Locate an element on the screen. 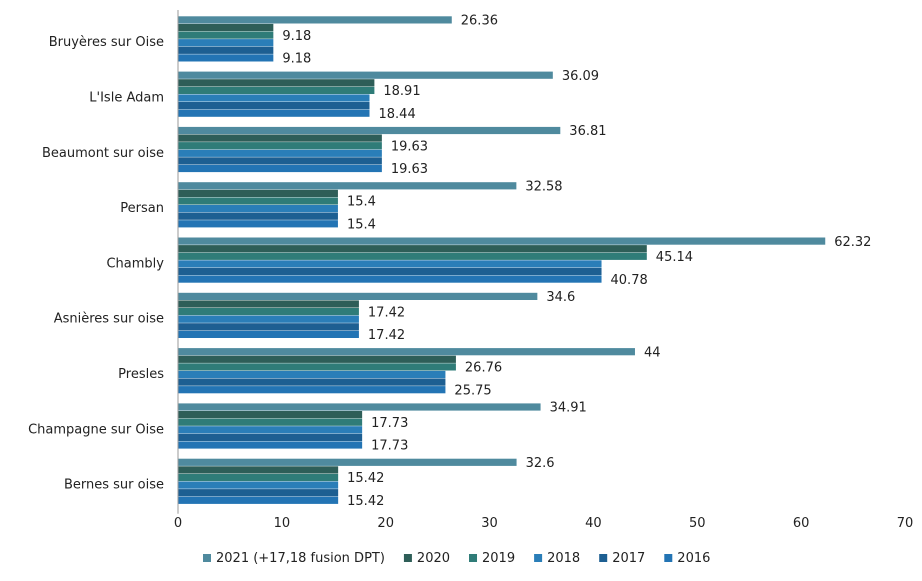 Image resolution: width=922 pixels, height=581 pixels. data-label-asnieres-sur-oise-2021-17-18-fusion-dpt: 34.6 is located at coordinates (560, 297).